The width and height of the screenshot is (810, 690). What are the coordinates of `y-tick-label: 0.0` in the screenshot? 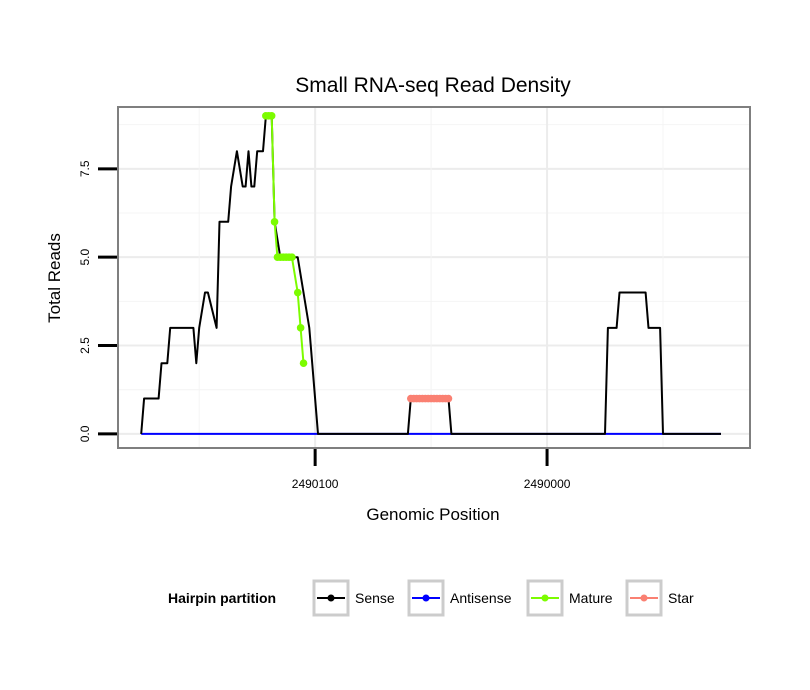 It's located at (85, 433).